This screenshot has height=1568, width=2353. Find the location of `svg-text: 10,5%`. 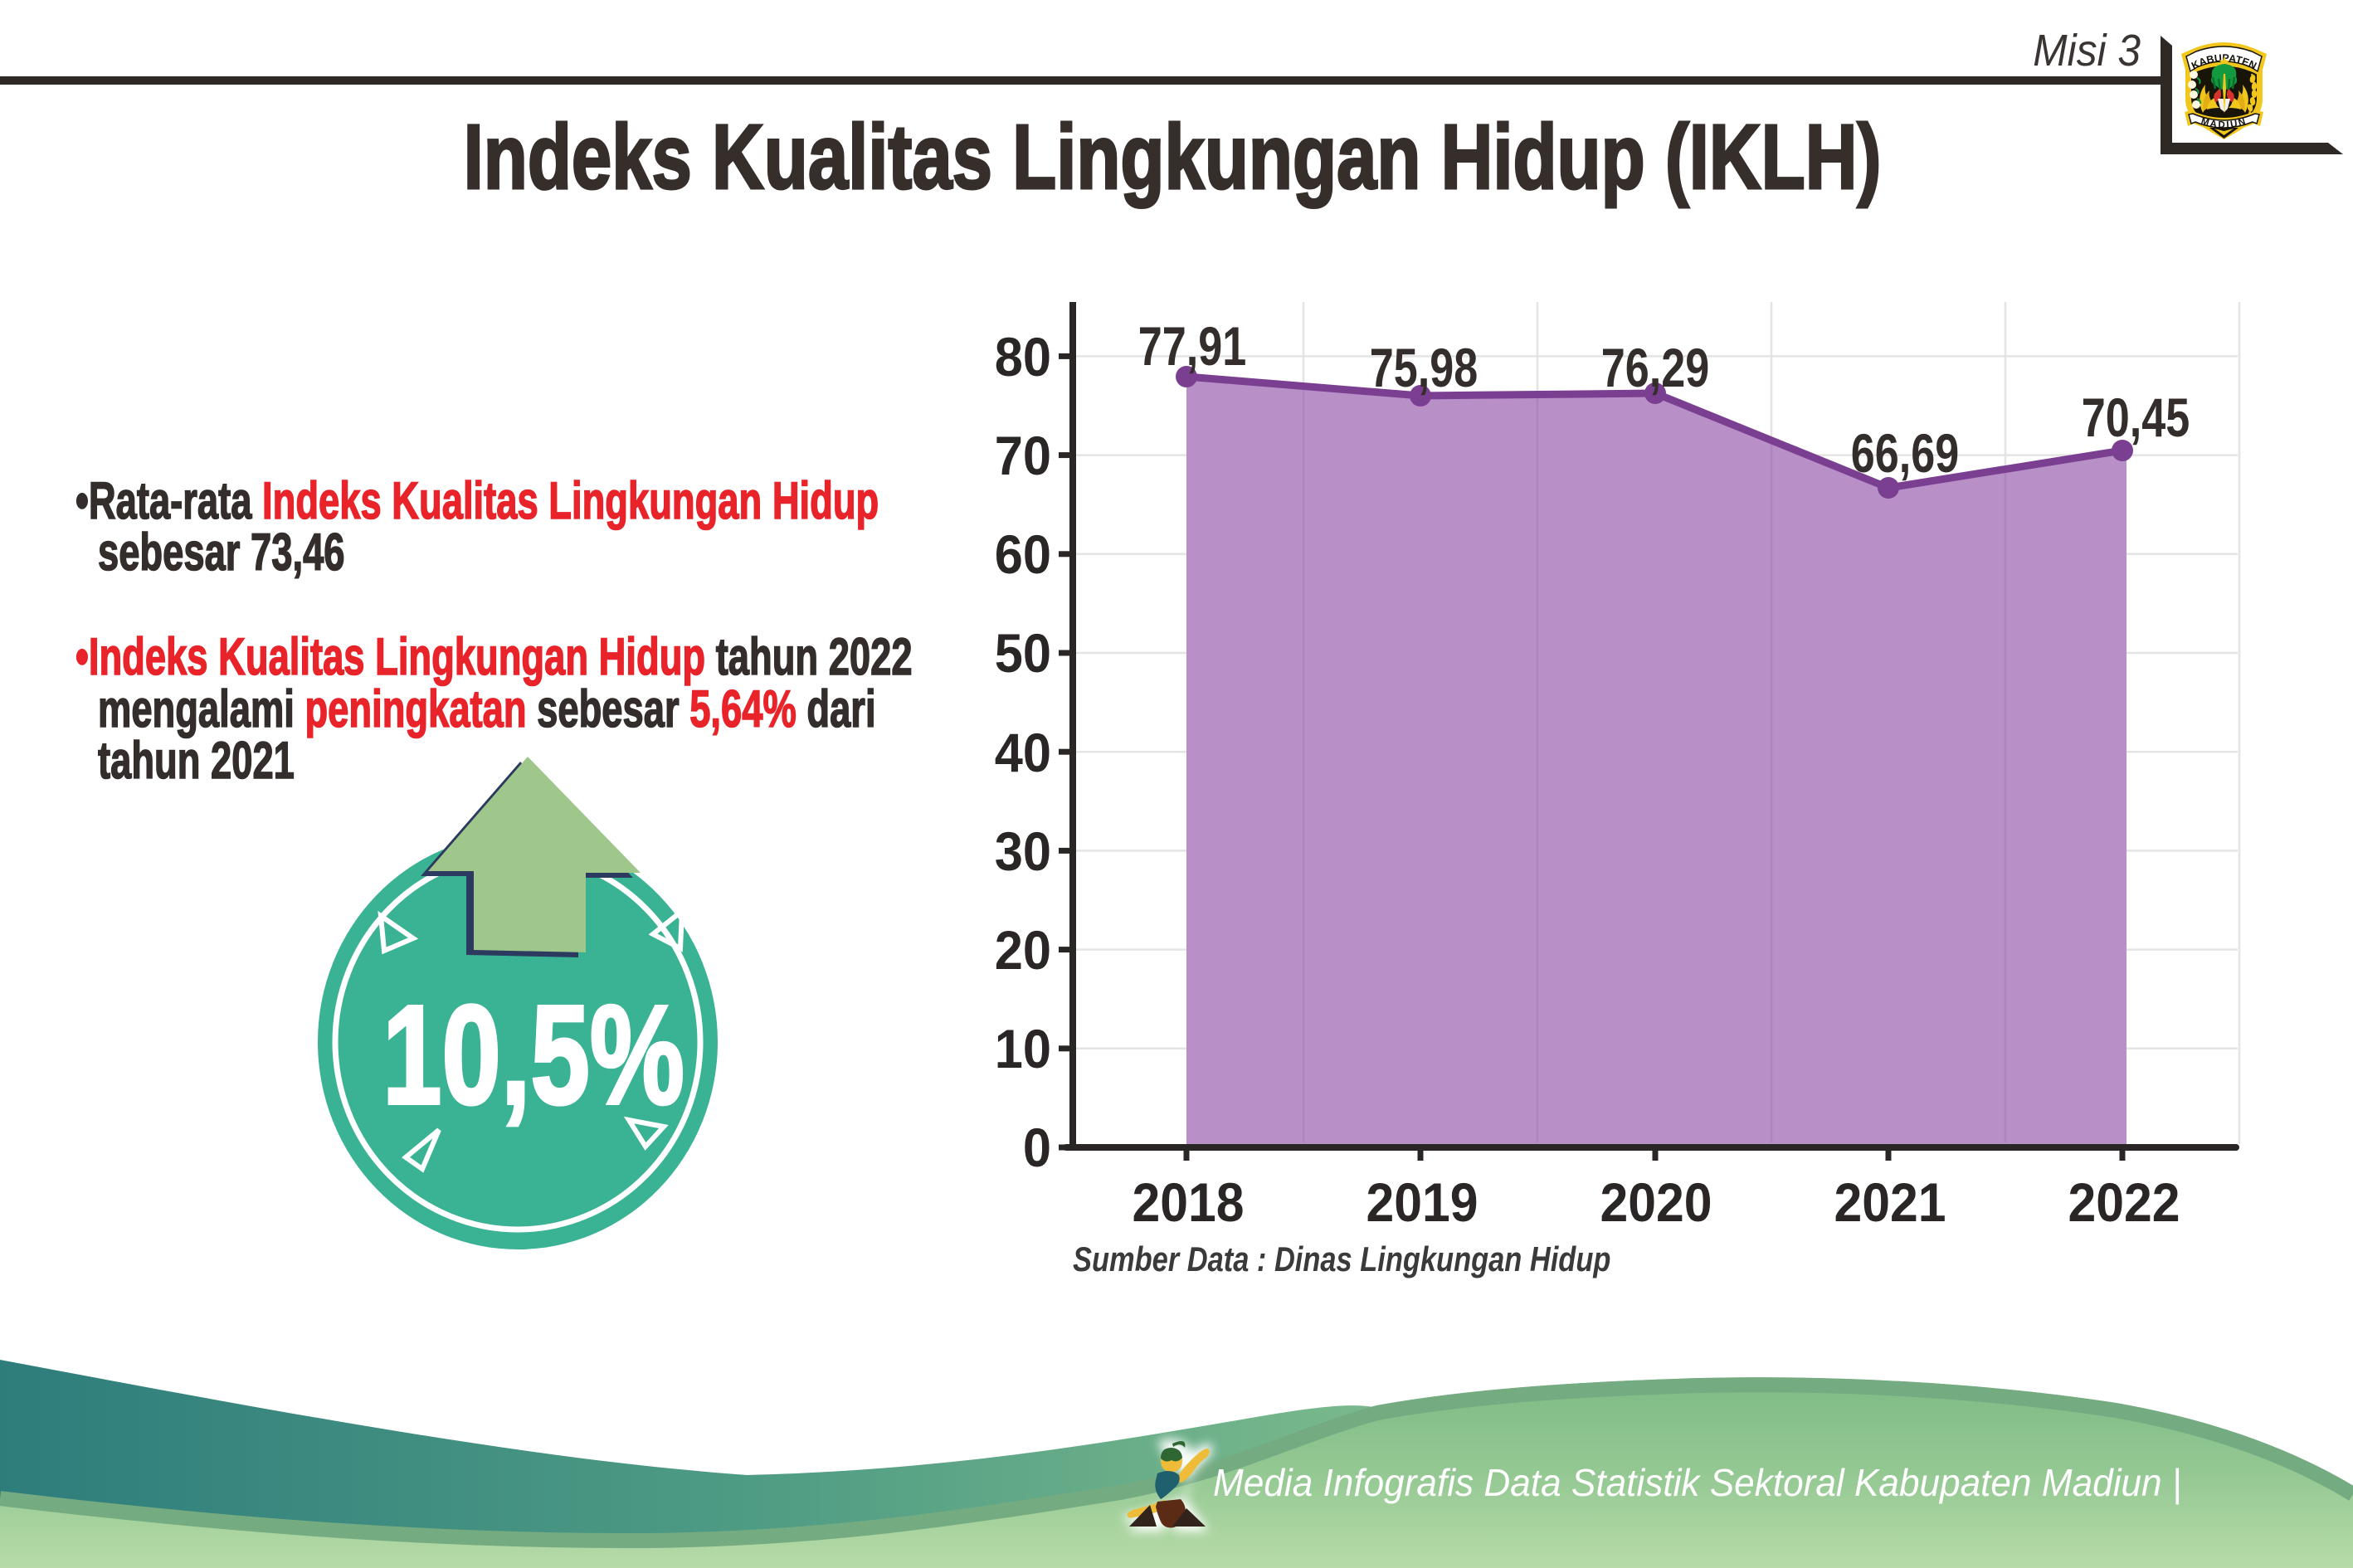

svg-text: 10,5% is located at coordinates (533, 1055).